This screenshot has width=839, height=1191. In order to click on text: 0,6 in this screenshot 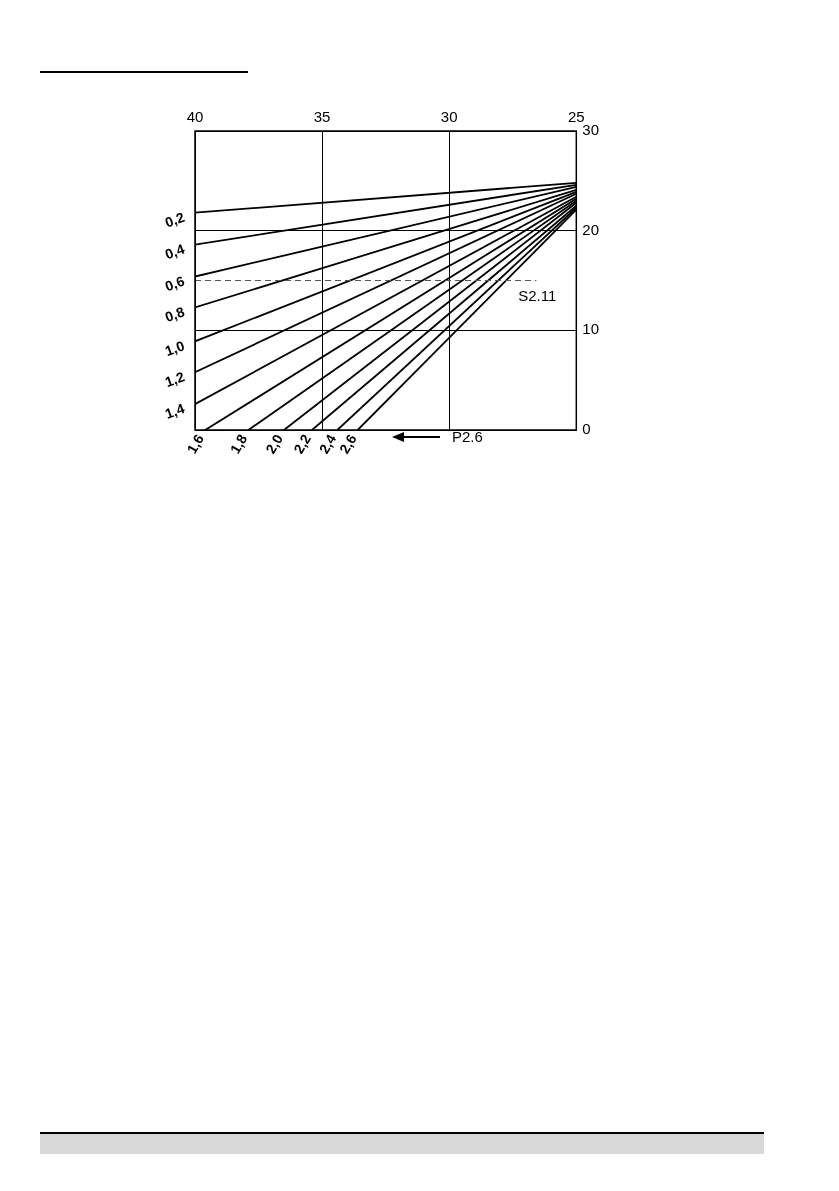, I will do `click(174, 283)`.